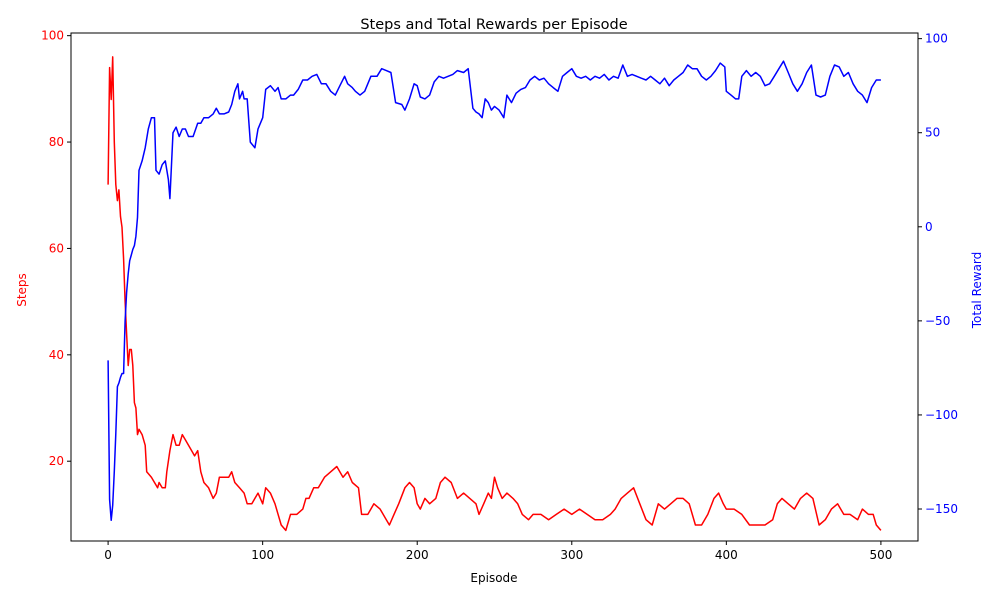 This screenshot has height=600, width=1000. What do you see at coordinates (262, 555) in the screenshot?
I see `x-tick-label: 100` at bounding box center [262, 555].